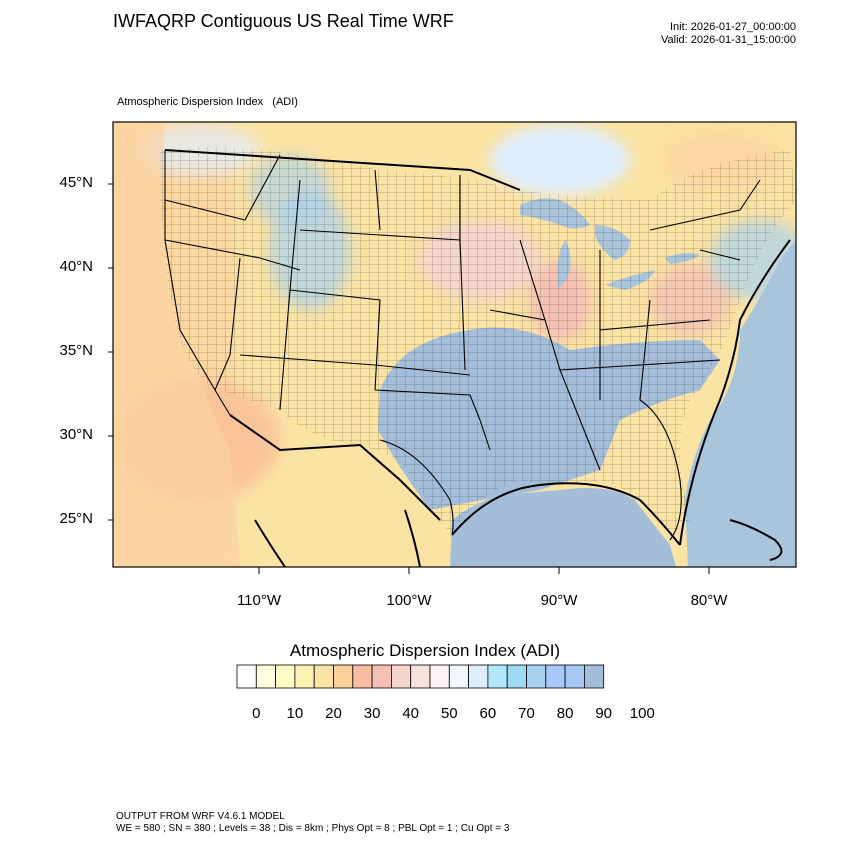  What do you see at coordinates (259, 600) in the screenshot?
I see `lon-label-110w: 110°W` at bounding box center [259, 600].